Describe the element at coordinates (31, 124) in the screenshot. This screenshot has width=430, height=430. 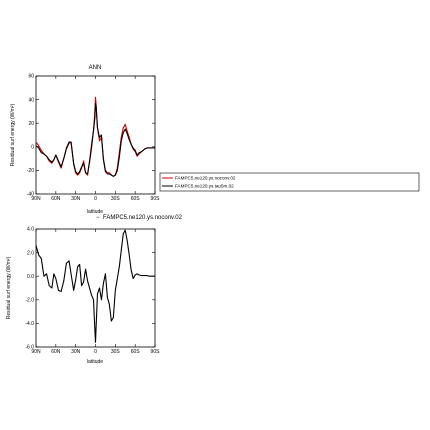
I see `y-tick-label: 20` at that location.